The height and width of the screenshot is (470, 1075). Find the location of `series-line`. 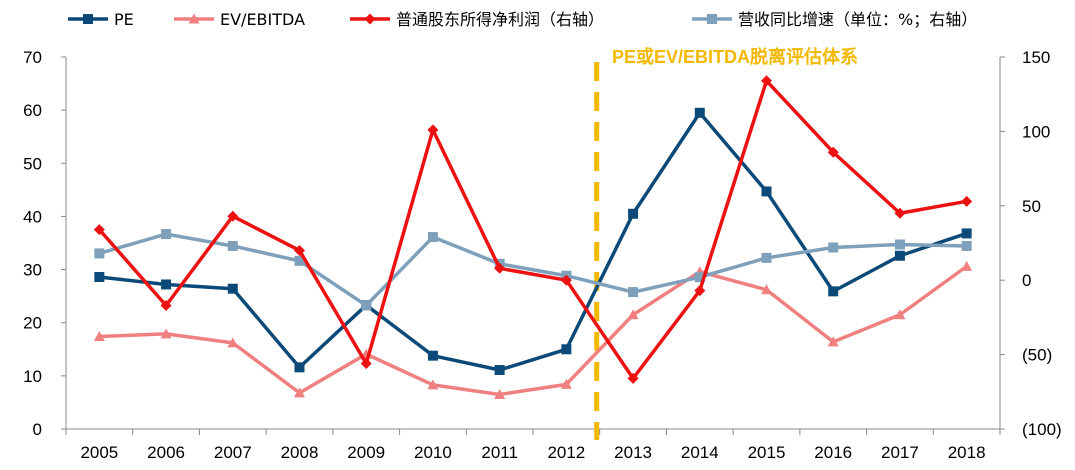

series-line is located at coordinates (532, 270).